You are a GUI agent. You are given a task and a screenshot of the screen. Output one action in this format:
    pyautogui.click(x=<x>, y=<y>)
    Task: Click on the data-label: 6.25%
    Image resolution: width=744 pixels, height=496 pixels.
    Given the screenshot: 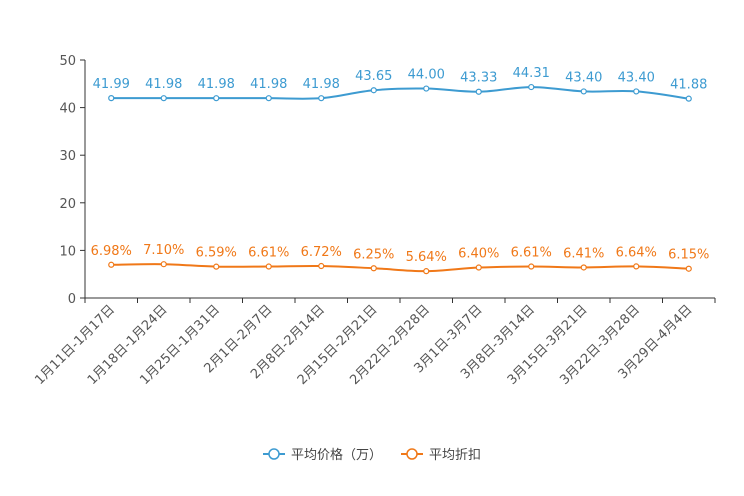 What is the action you would take?
    pyautogui.click(x=373, y=254)
    